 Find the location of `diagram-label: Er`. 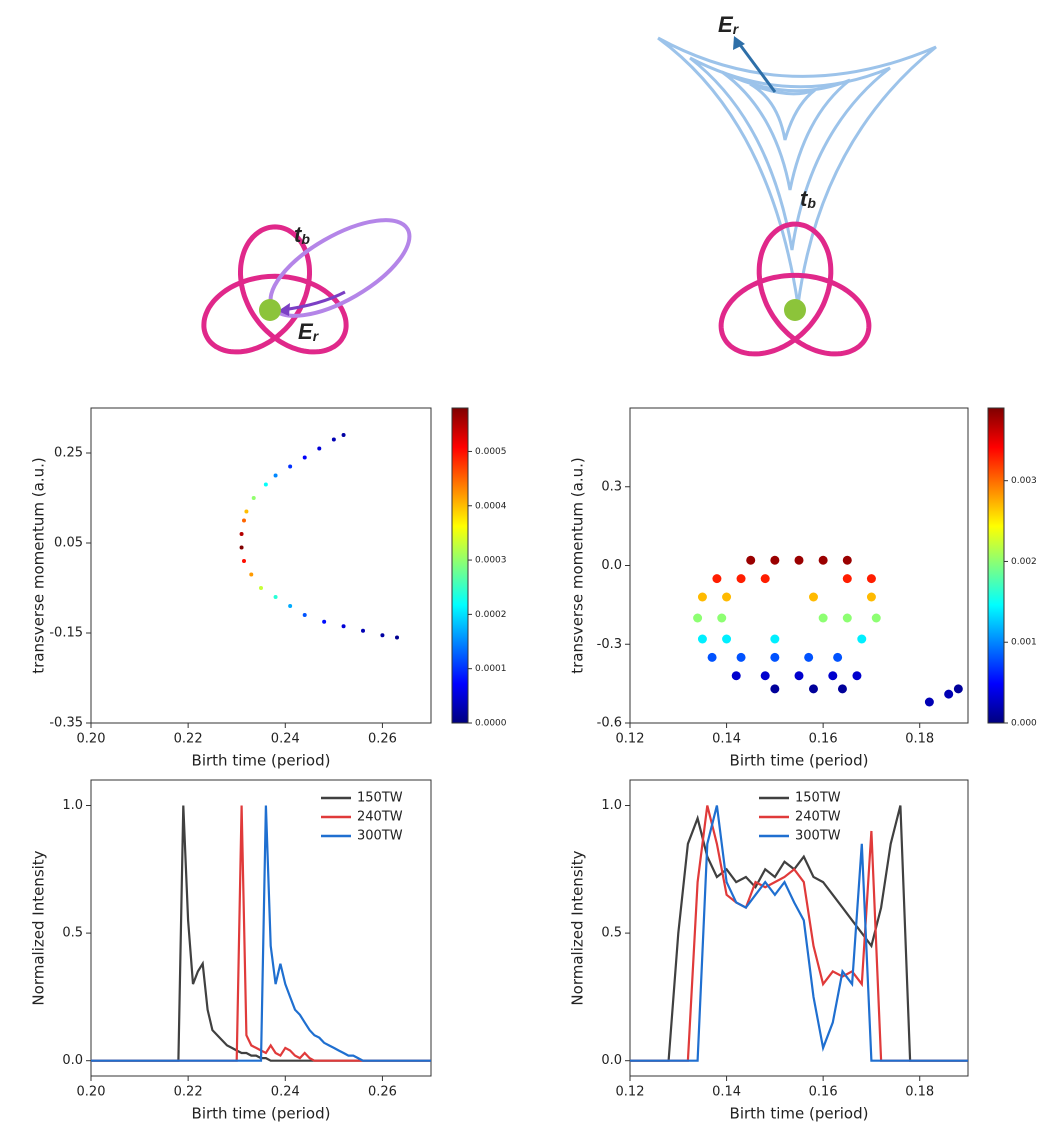

diagram-label: Er is located at coordinates (309, 331).